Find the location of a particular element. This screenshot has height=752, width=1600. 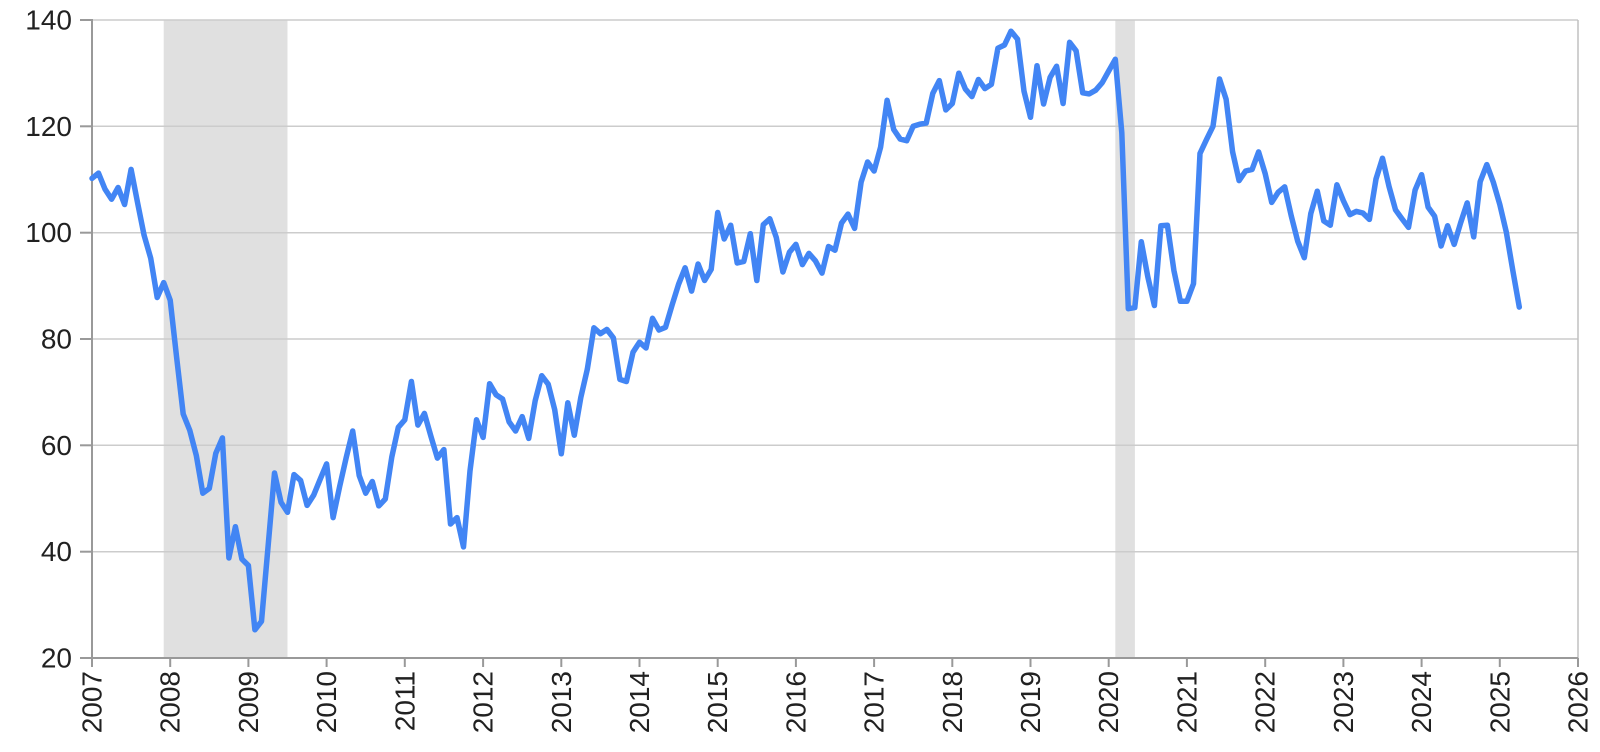

x-tick-label: 2019 is located at coordinates (1030, 702).